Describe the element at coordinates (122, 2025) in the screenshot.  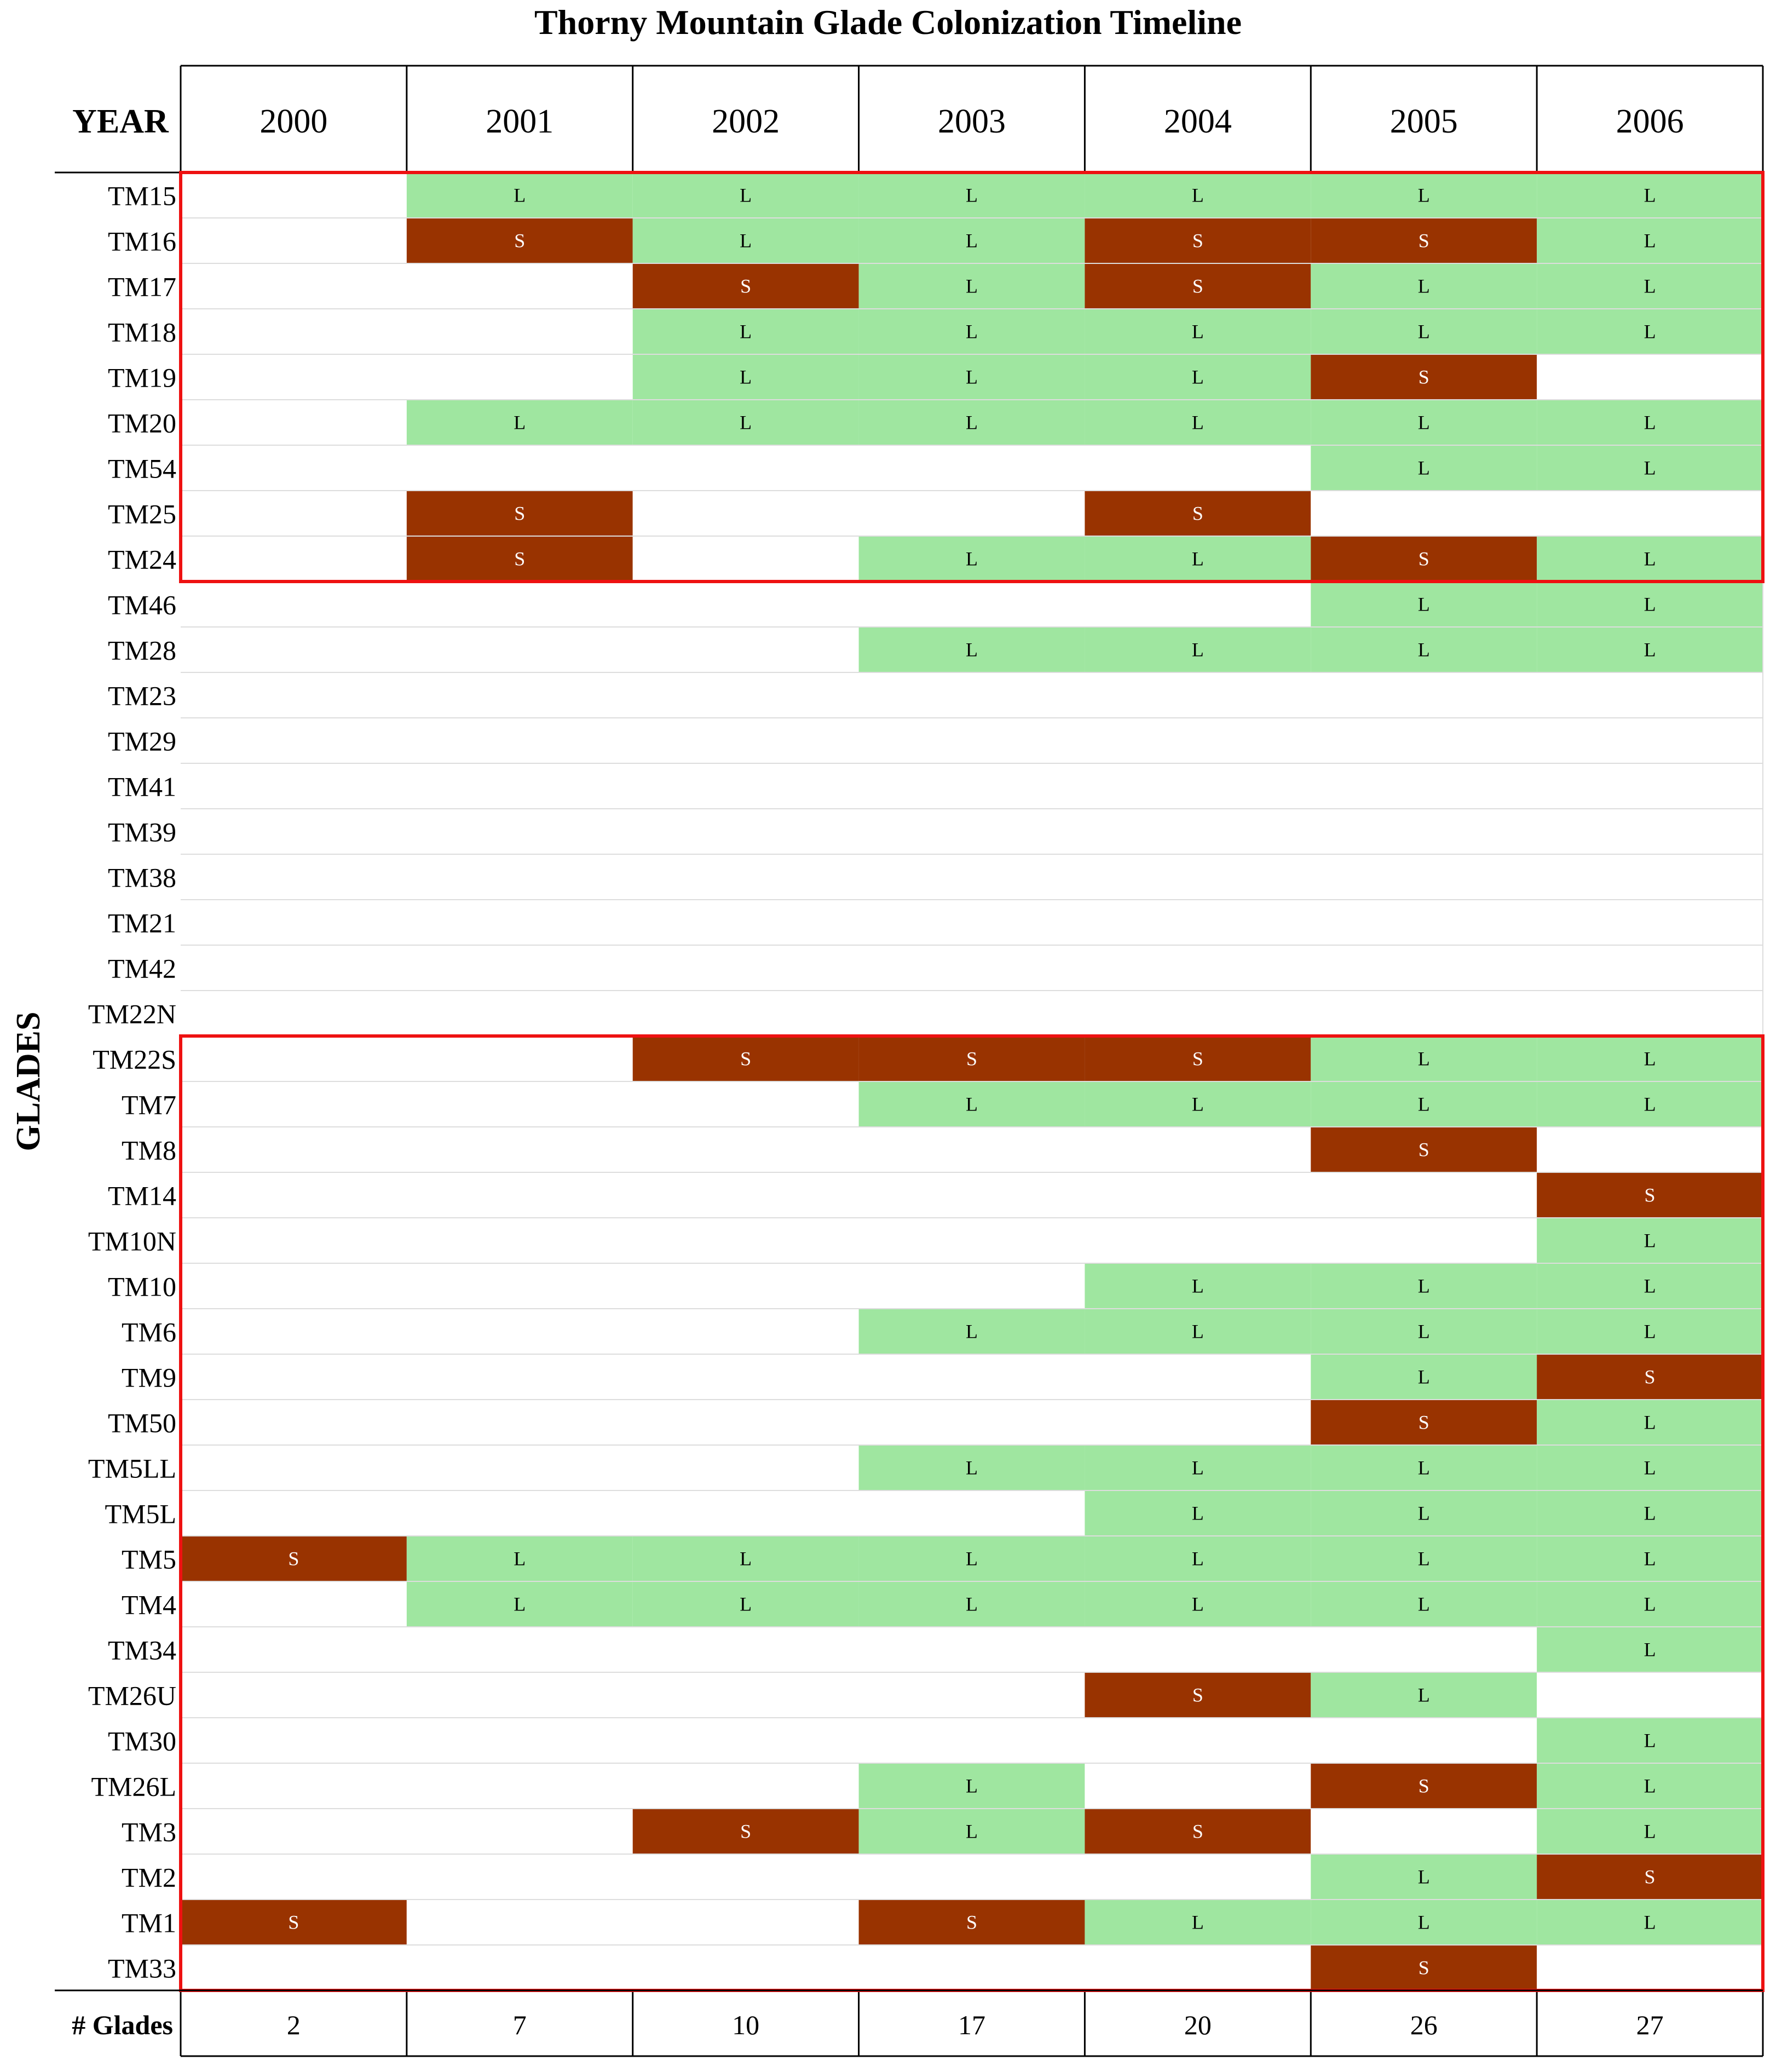
I see `glade-count-label: # Glades` at that location.